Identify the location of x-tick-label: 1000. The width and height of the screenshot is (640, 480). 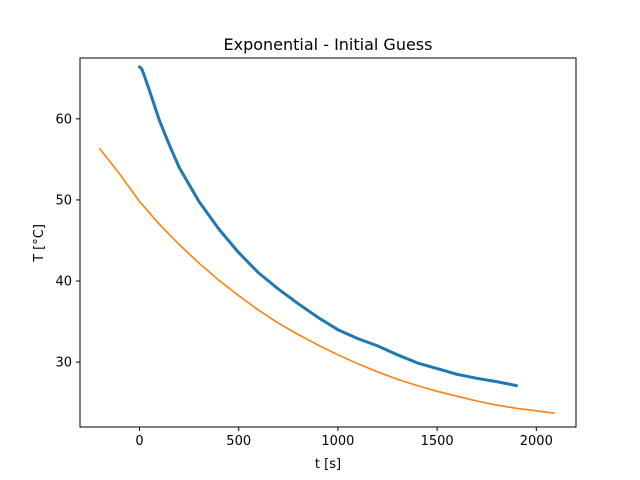
(337, 441).